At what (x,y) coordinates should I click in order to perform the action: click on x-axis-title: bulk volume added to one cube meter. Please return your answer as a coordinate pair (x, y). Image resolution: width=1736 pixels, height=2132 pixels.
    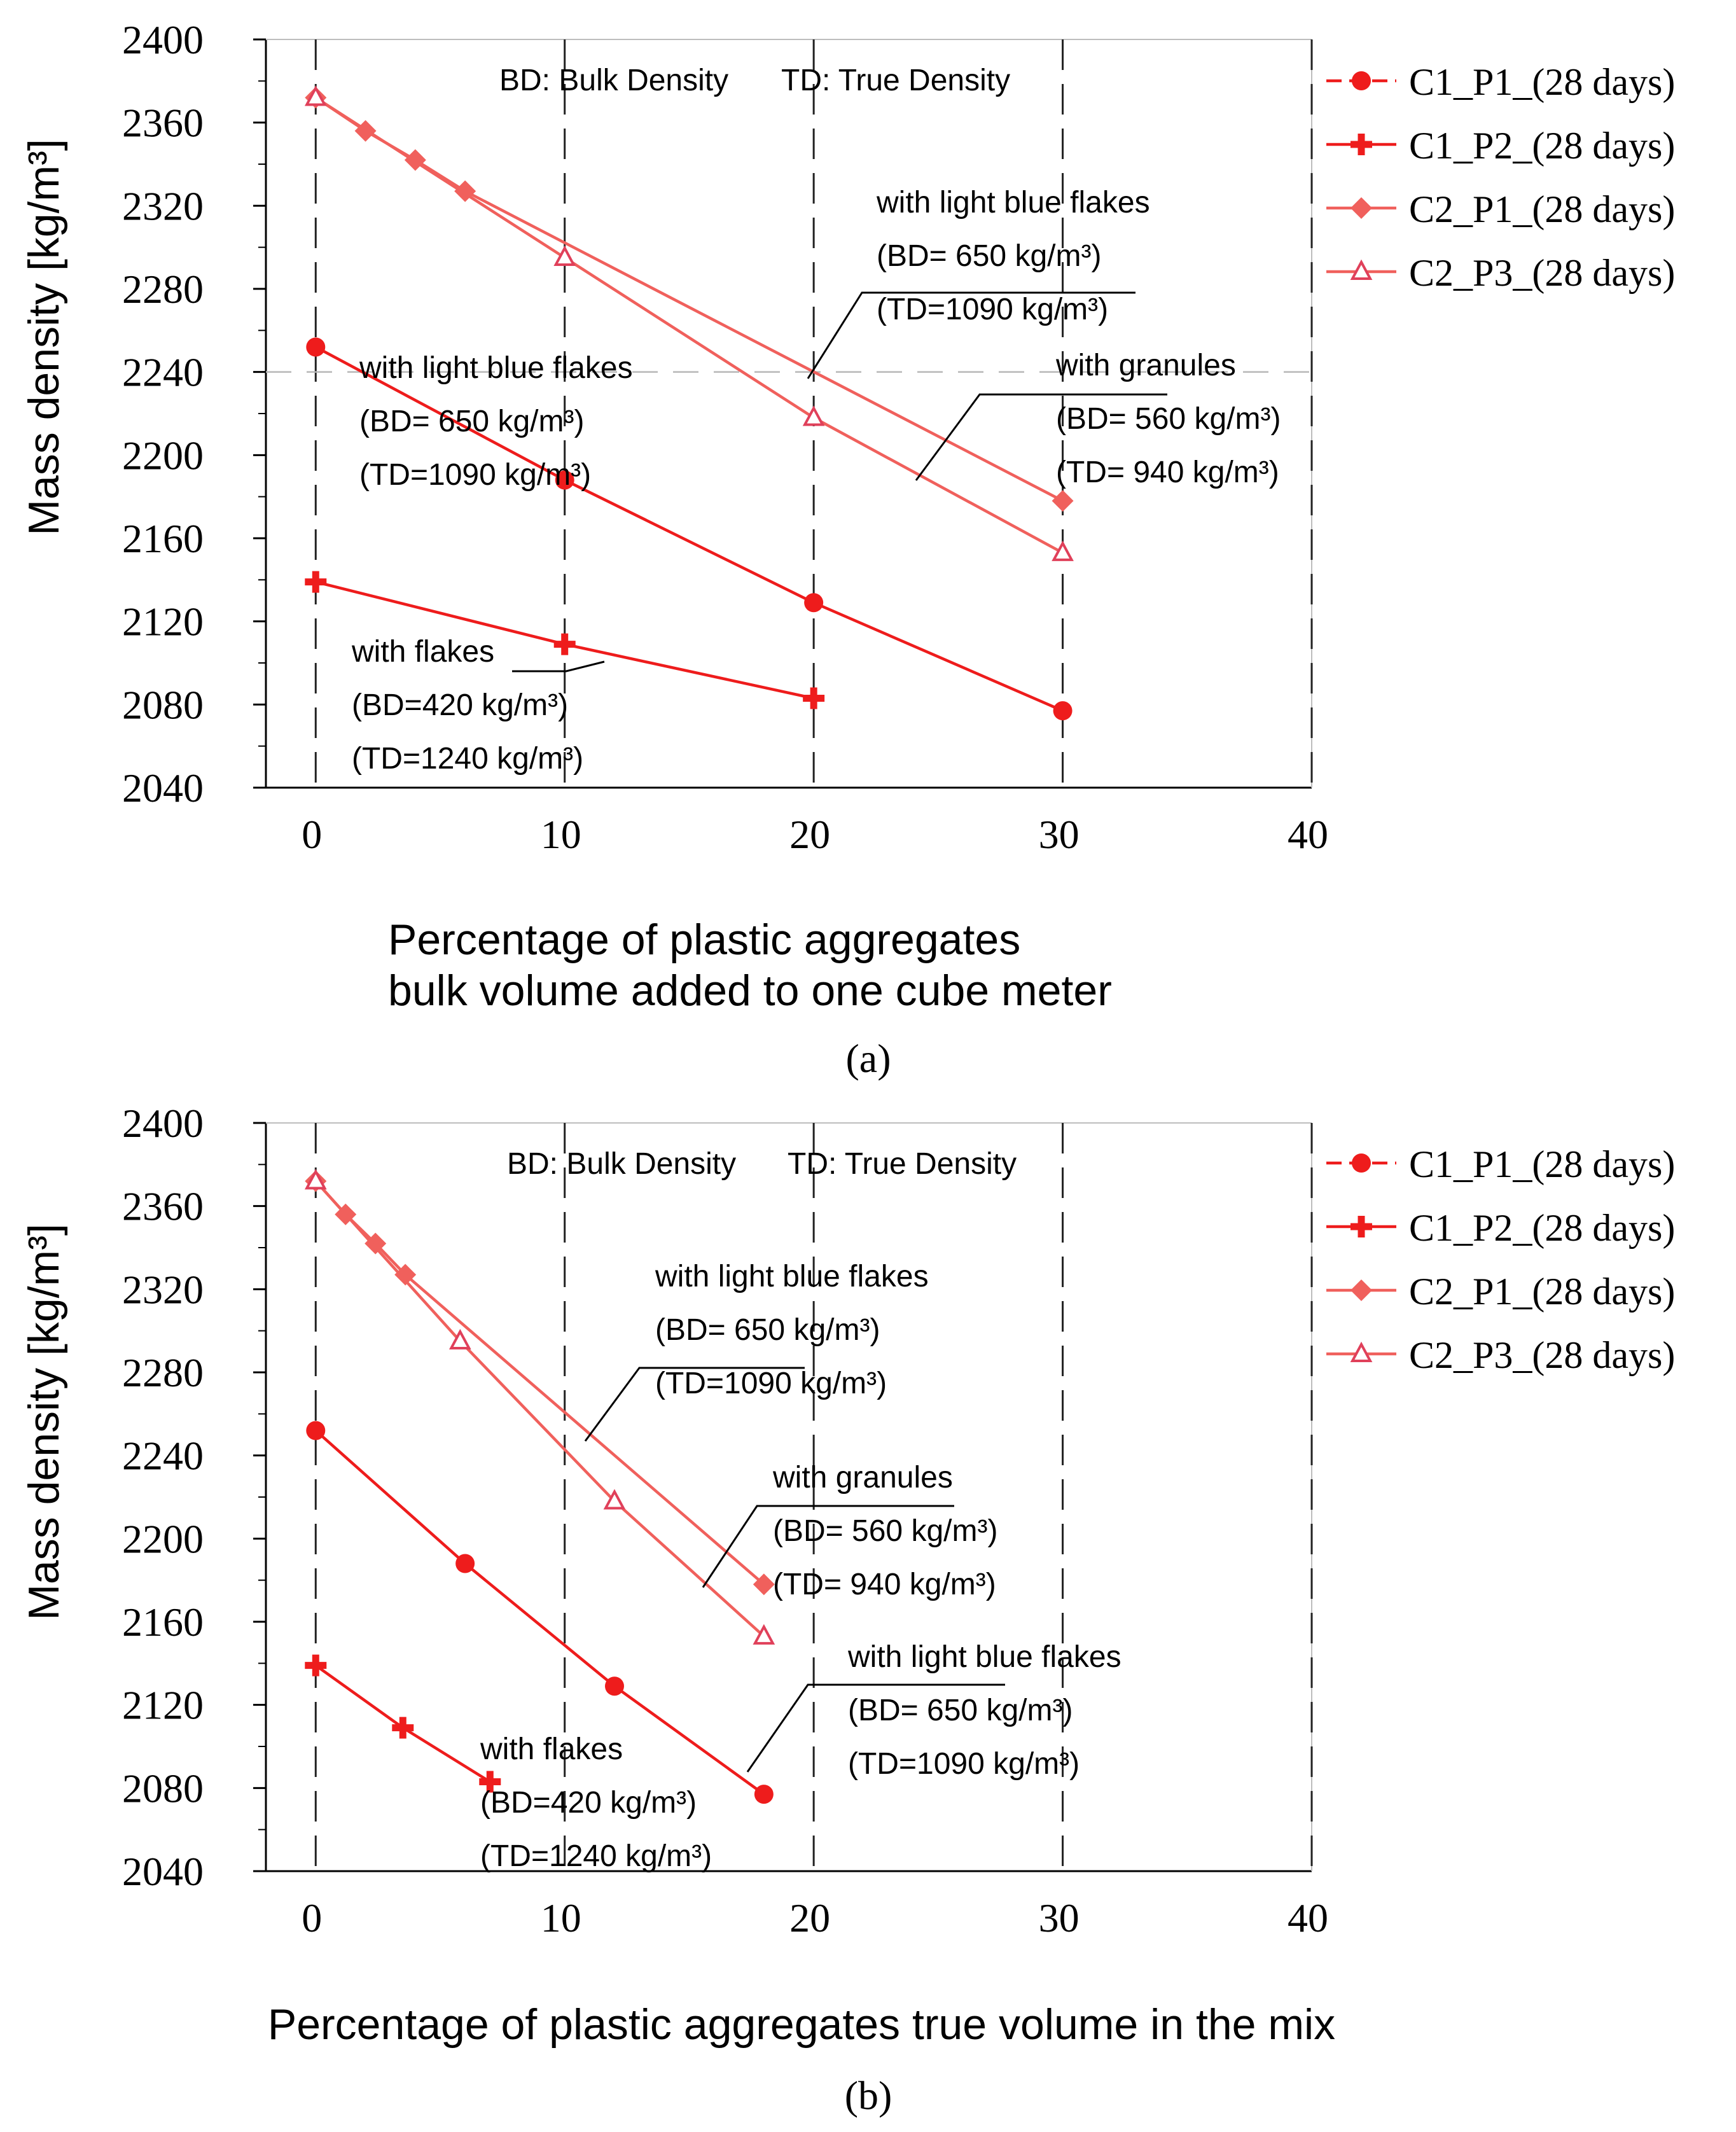
    Looking at the image, I should click on (750, 991).